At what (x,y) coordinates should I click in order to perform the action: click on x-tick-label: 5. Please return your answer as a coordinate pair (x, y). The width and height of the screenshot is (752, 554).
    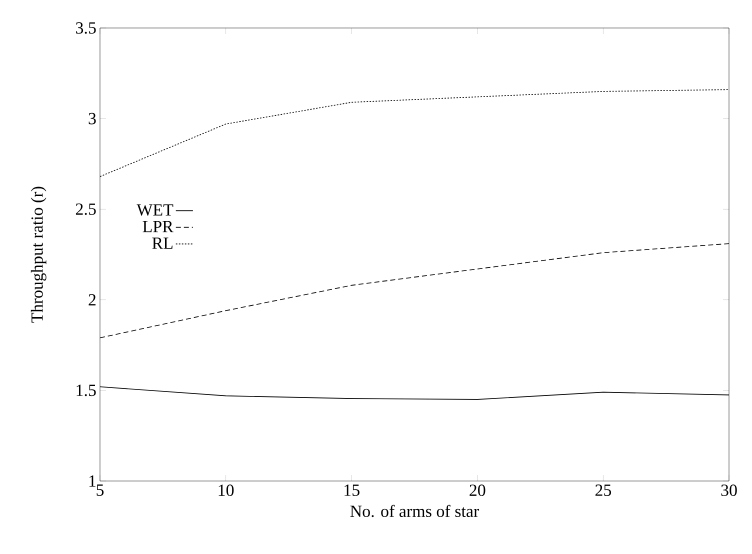
    Looking at the image, I should click on (100, 490).